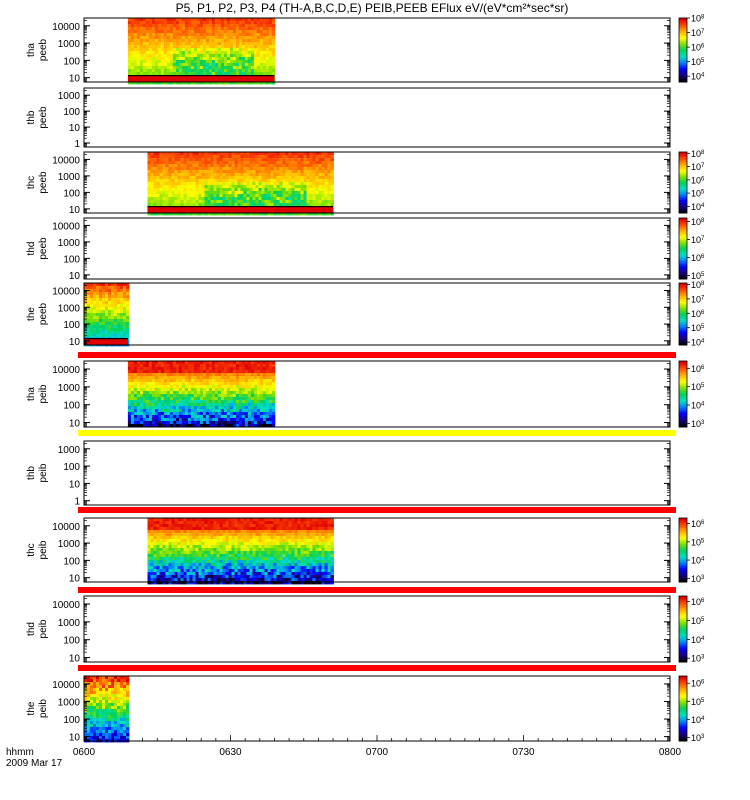  What do you see at coordinates (230, 752) in the screenshot?
I see `x-tick-label: 0630` at bounding box center [230, 752].